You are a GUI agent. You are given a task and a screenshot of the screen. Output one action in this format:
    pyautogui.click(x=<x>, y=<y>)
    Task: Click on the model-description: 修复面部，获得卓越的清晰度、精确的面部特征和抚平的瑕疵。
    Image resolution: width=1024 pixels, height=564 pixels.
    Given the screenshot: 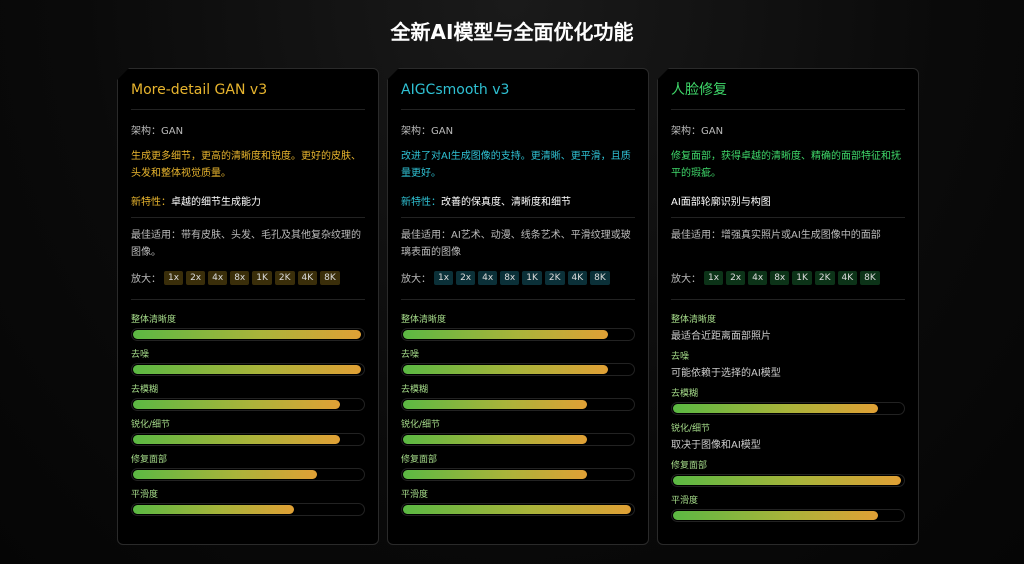 What is the action you would take?
    pyautogui.click(x=786, y=165)
    